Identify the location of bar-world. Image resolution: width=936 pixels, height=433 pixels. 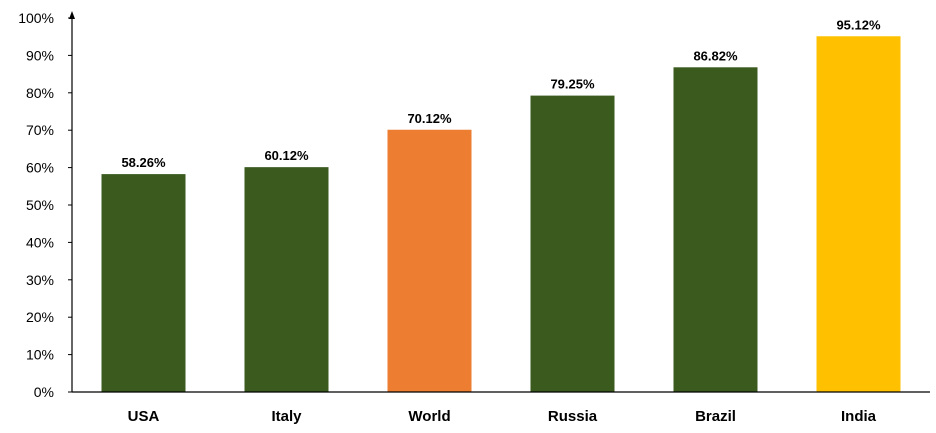
(429, 260).